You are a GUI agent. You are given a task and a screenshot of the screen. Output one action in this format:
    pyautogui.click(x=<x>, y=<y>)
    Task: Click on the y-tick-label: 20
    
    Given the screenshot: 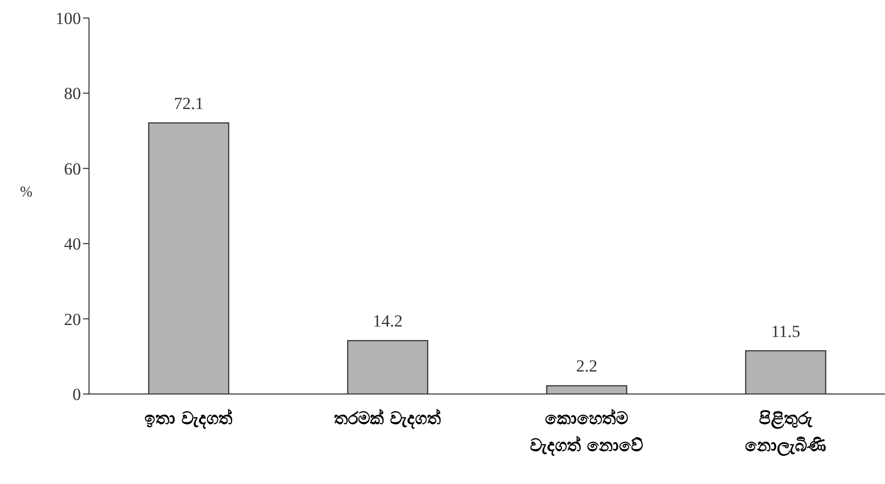 What is the action you would take?
    pyautogui.click(x=72, y=319)
    